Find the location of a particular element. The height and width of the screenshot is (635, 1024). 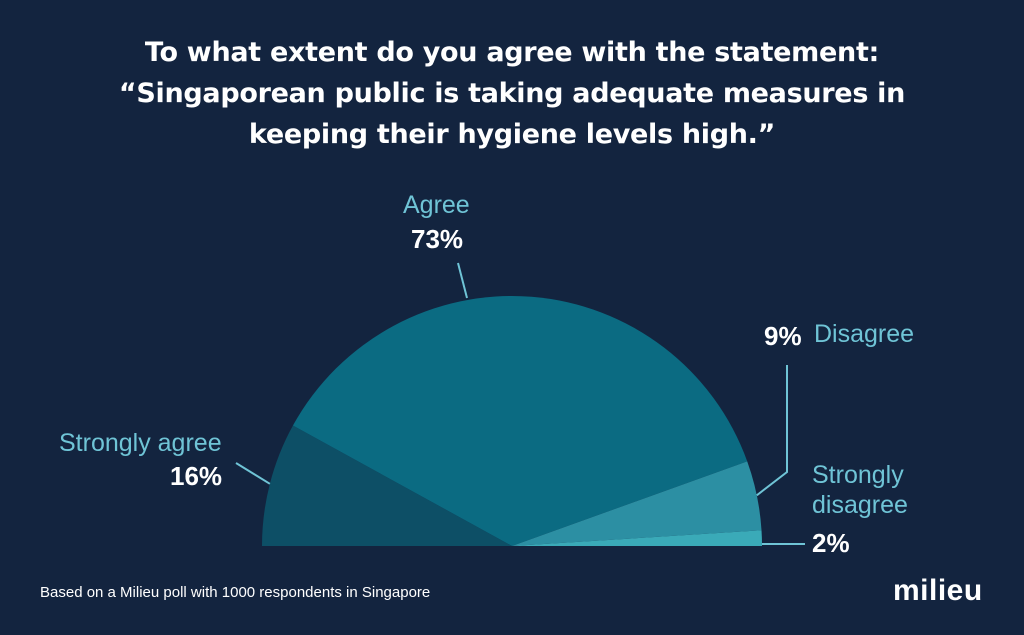

value-strongly-disagree: 2% is located at coordinates (831, 543).